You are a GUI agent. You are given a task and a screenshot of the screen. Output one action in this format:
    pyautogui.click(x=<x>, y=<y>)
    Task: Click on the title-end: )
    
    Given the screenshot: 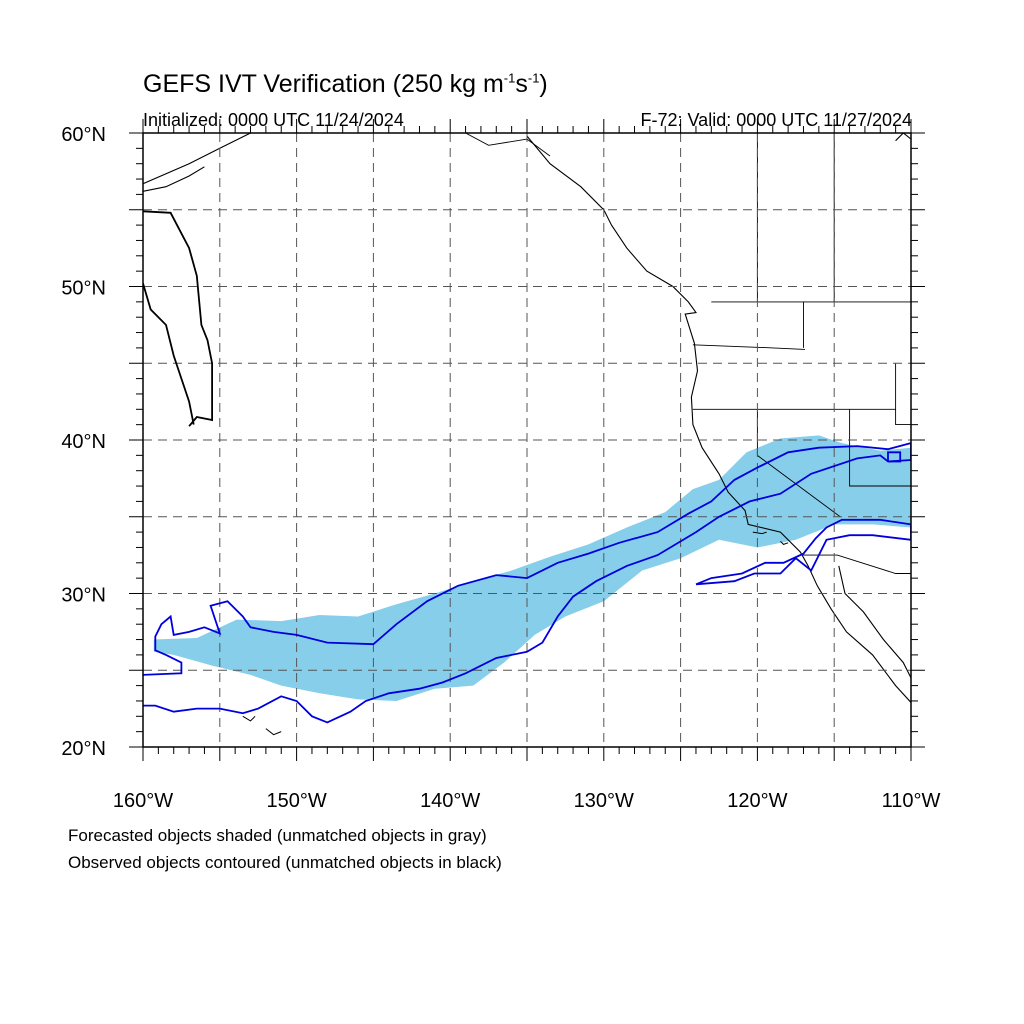 What is the action you would take?
    pyautogui.click(x=543, y=84)
    